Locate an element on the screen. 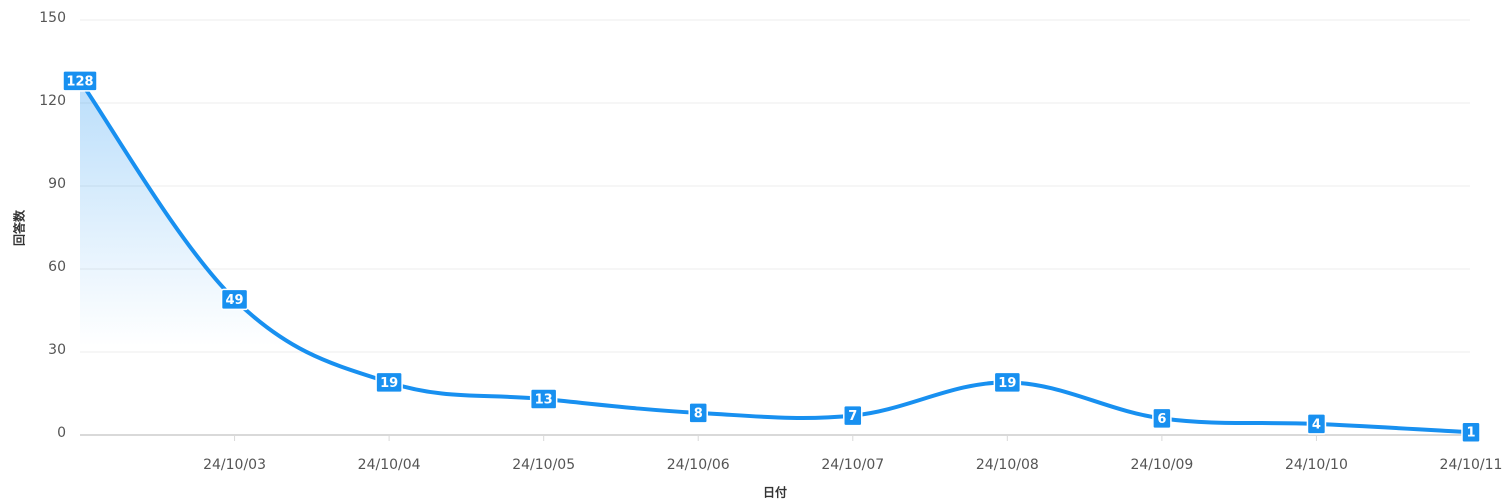 The width and height of the screenshot is (1502, 504). value-label: 128 is located at coordinates (79, 81).